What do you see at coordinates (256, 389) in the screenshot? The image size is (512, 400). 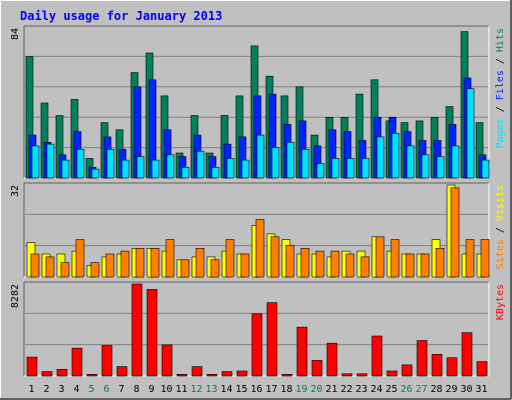 I see `day-label-16: 16` at bounding box center [256, 389].